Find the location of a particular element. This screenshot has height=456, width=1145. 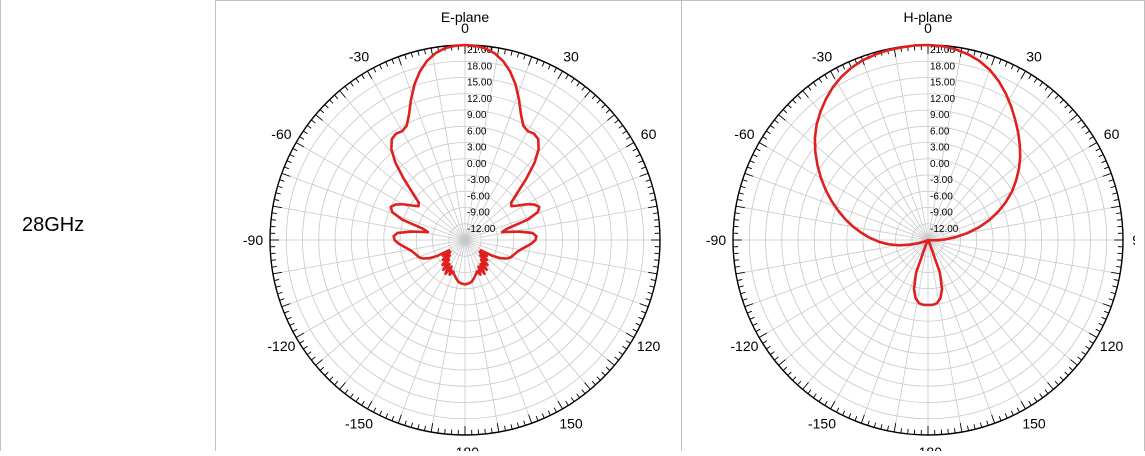

radial-tick-label: 3.00 is located at coordinates (940, 148).